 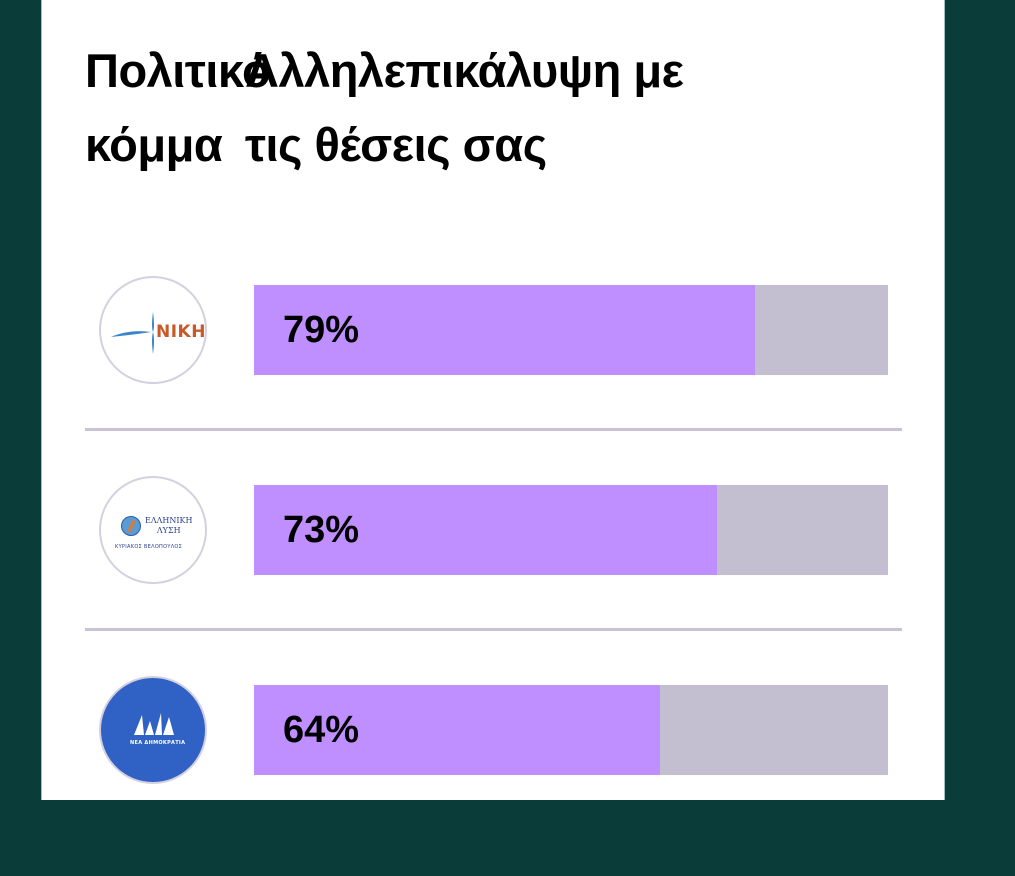 I want to click on party-column-header: Πολιτικό κόμμα, so click(x=178, y=107).